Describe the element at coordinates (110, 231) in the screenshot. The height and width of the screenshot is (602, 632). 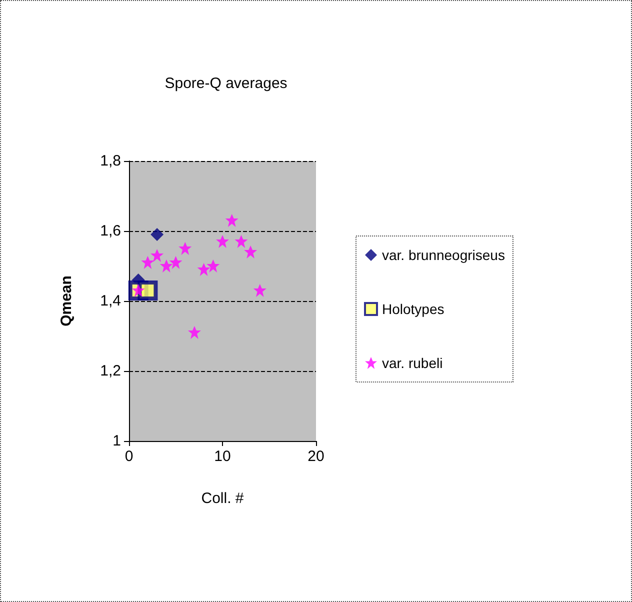
I see `y-tick-label: 1,6` at that location.